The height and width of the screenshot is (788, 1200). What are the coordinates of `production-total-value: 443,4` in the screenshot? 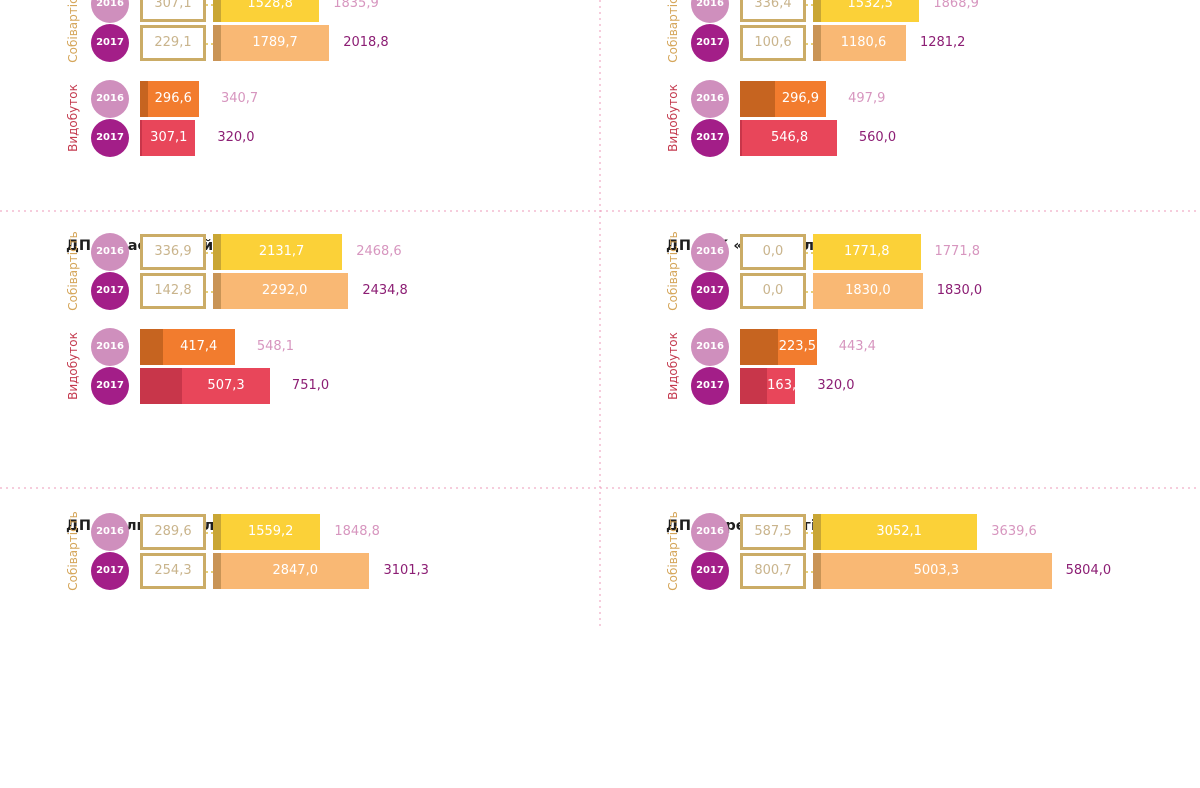 It's located at (857, 346).